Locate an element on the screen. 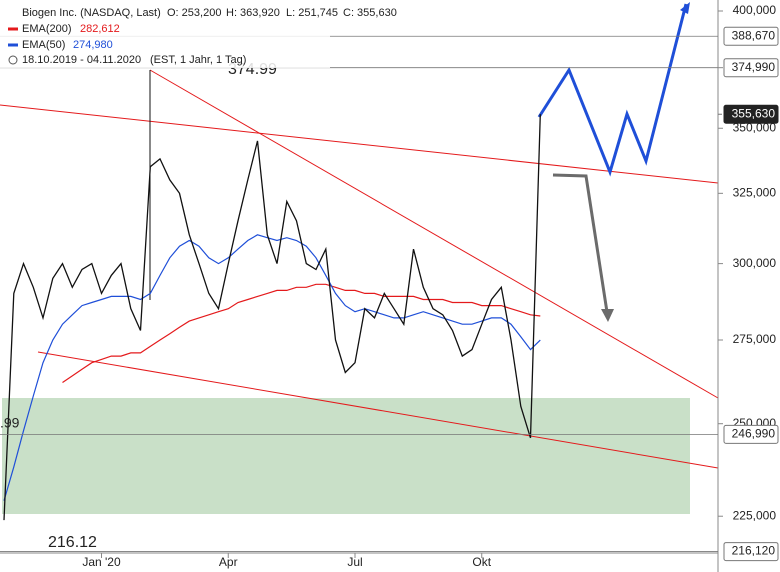 This screenshot has width=780, height=572. legend-value: 274,980 is located at coordinates (93, 45).